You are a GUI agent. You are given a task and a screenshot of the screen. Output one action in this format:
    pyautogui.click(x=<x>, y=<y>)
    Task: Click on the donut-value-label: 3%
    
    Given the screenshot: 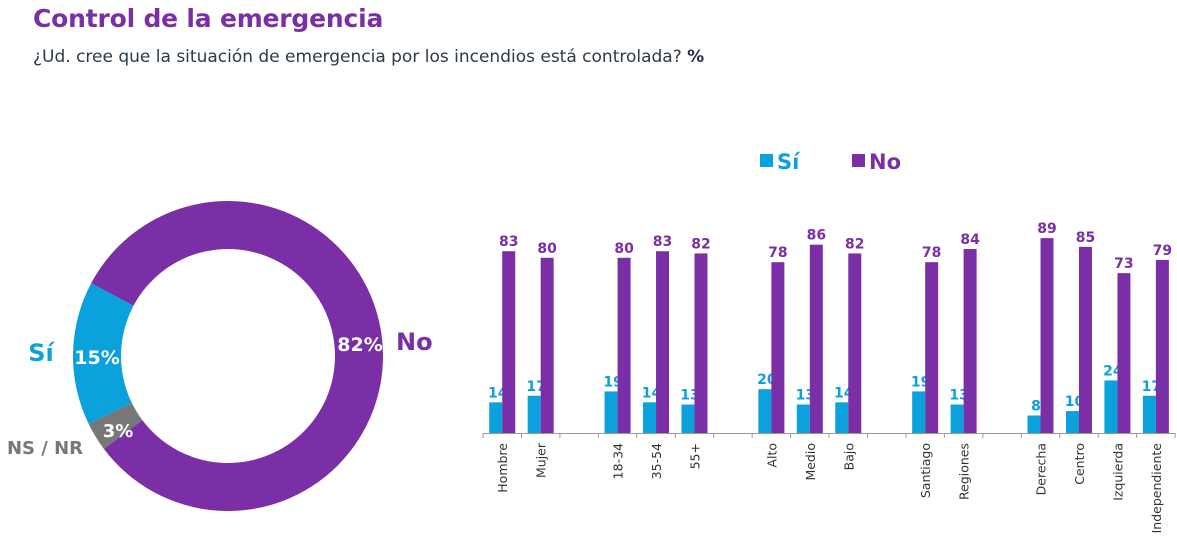 What is the action you would take?
    pyautogui.click(x=118, y=431)
    